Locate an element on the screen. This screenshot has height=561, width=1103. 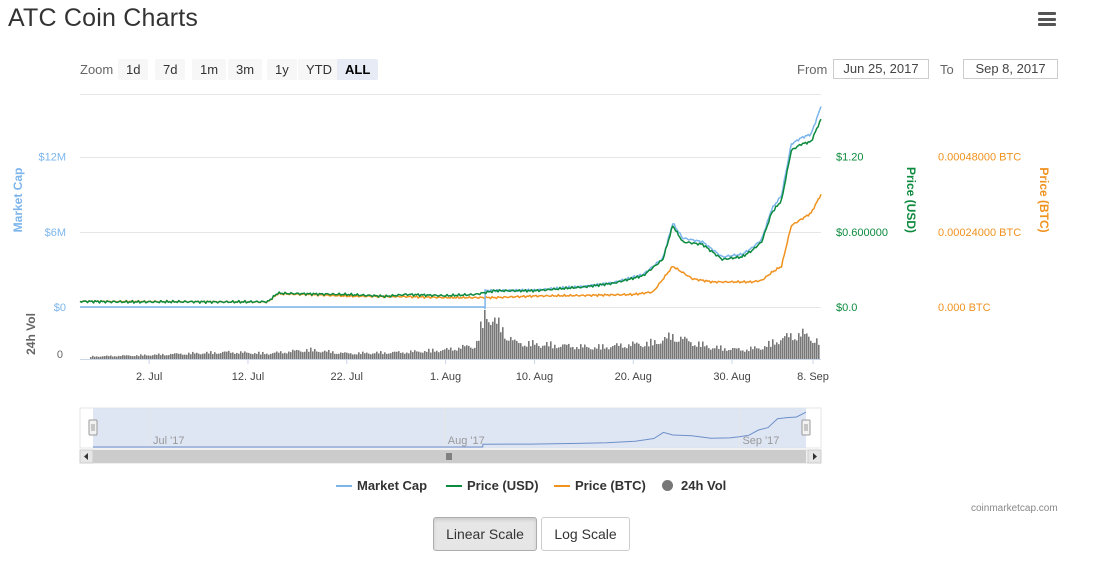
navigator-tick-label: Aug '17 is located at coordinates (466, 441).